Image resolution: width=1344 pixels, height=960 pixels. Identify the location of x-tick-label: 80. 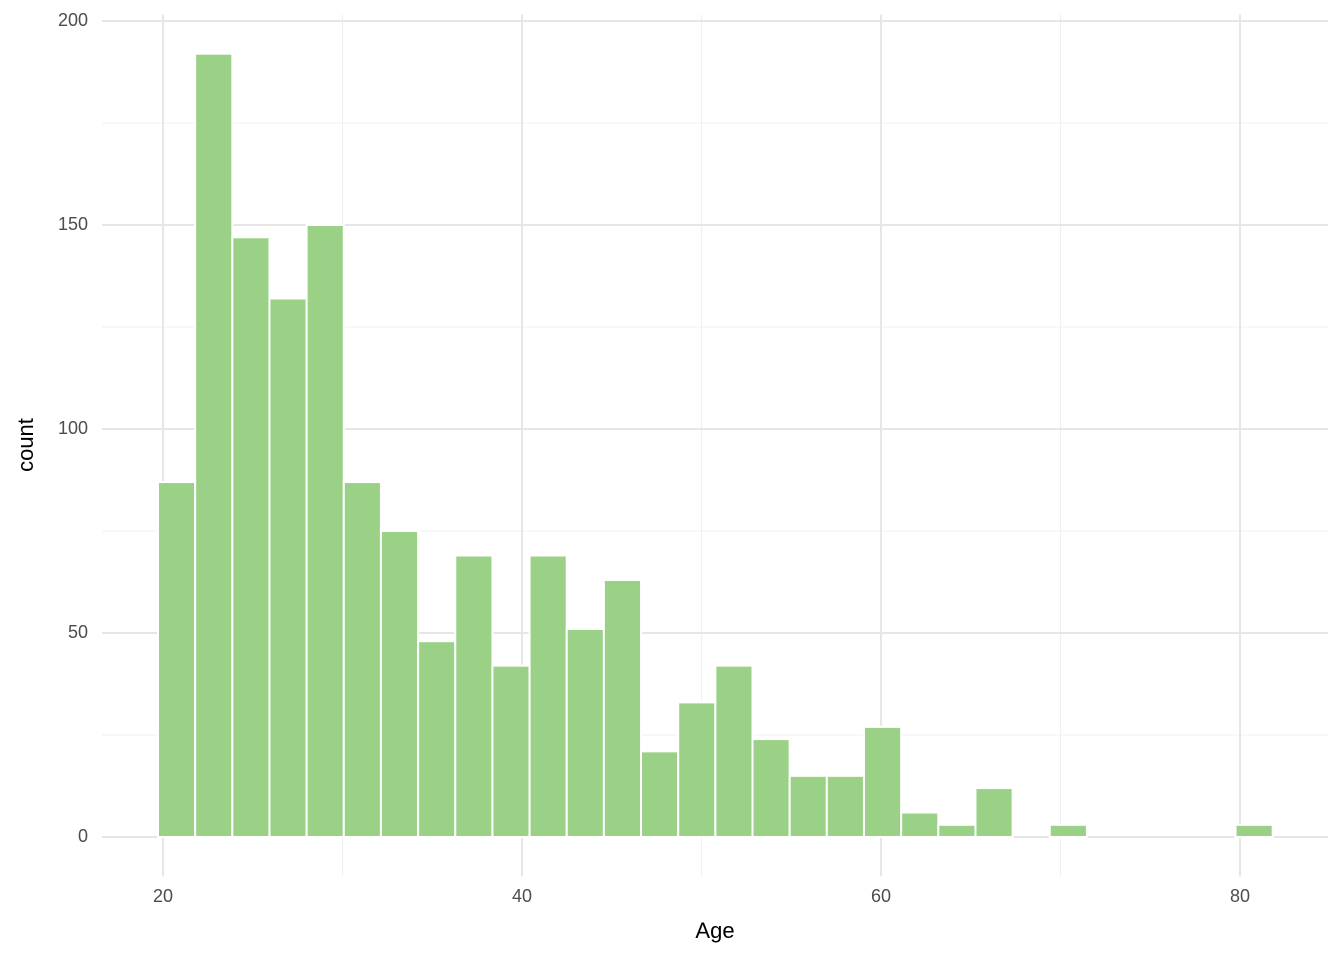
(1240, 896).